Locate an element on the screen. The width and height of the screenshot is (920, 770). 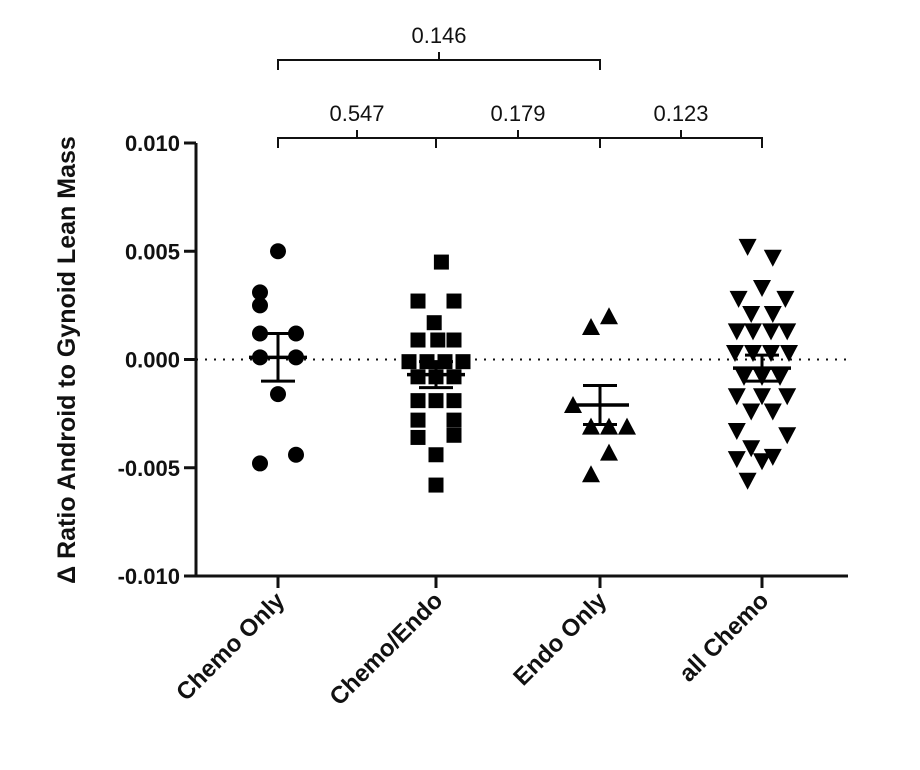
y-tick-label: 0.010 is located at coordinates (152, 143).